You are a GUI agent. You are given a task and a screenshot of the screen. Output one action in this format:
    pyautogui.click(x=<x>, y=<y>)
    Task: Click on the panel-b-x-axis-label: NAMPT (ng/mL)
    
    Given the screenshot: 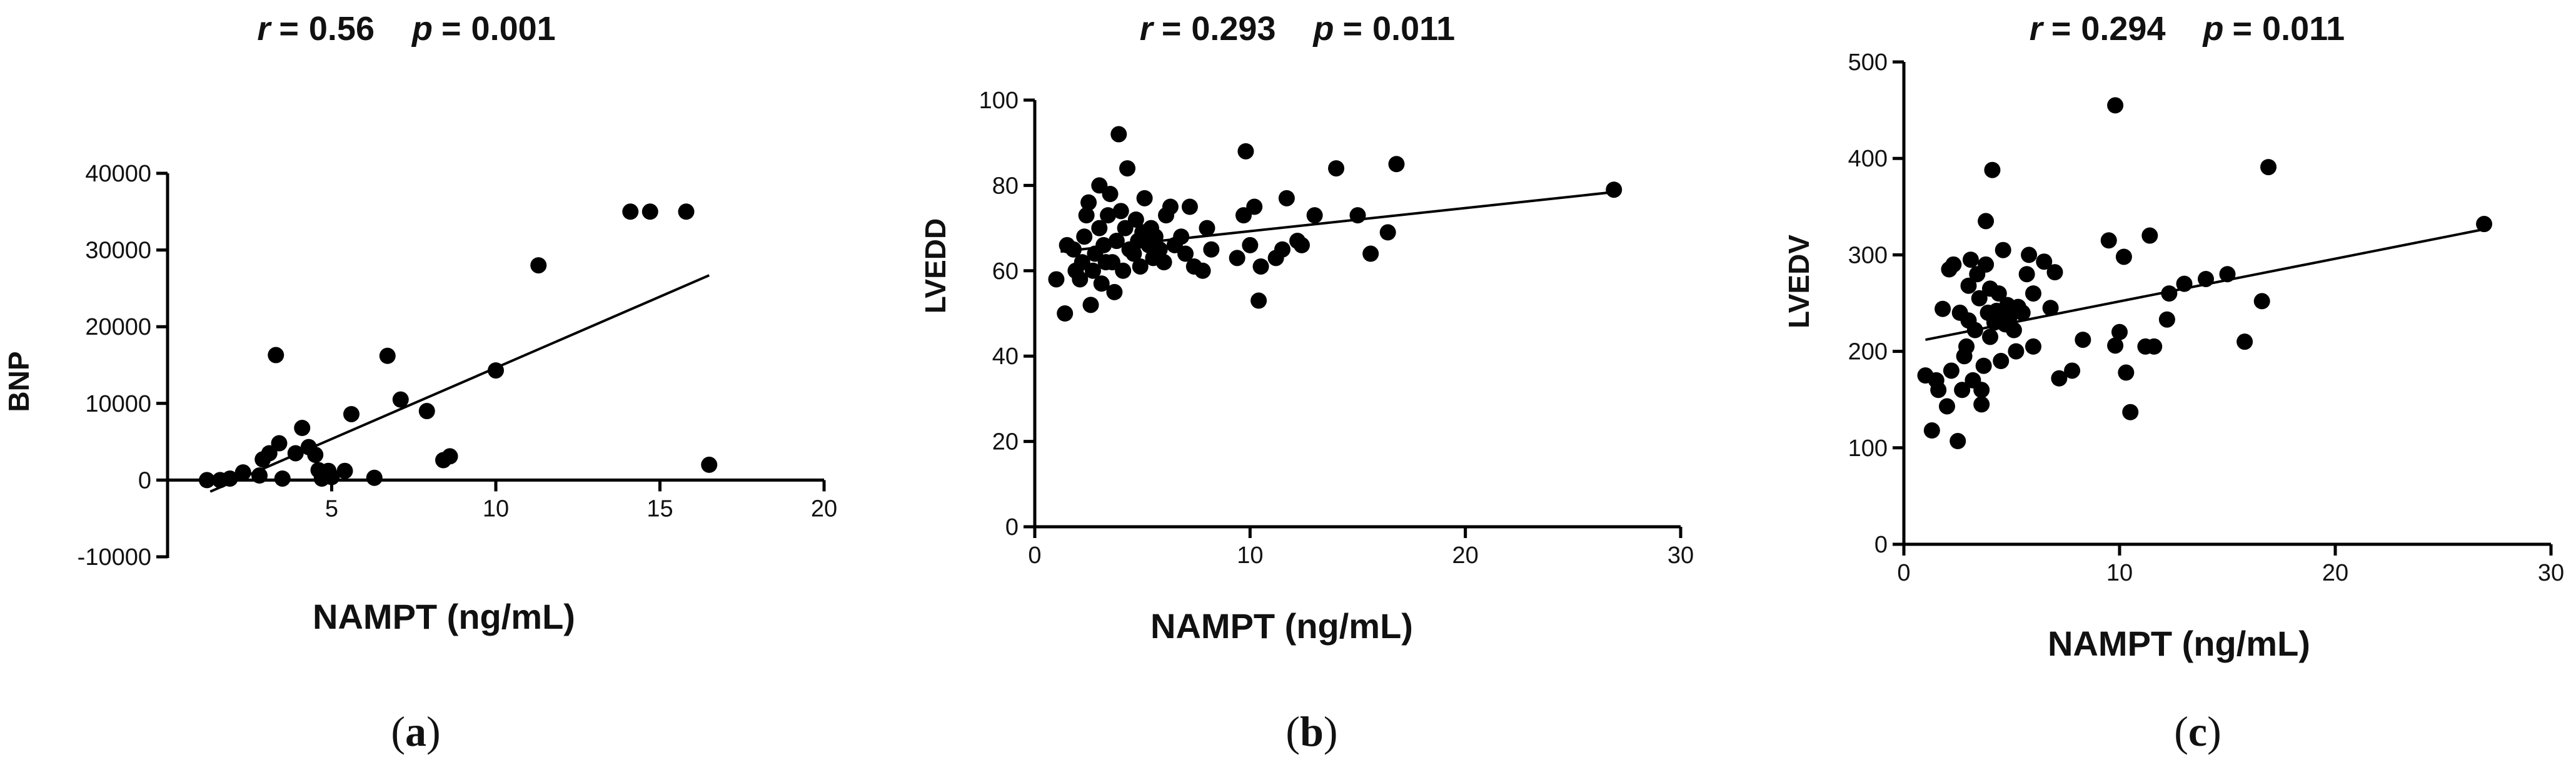 What is the action you would take?
    pyautogui.click(x=1282, y=626)
    